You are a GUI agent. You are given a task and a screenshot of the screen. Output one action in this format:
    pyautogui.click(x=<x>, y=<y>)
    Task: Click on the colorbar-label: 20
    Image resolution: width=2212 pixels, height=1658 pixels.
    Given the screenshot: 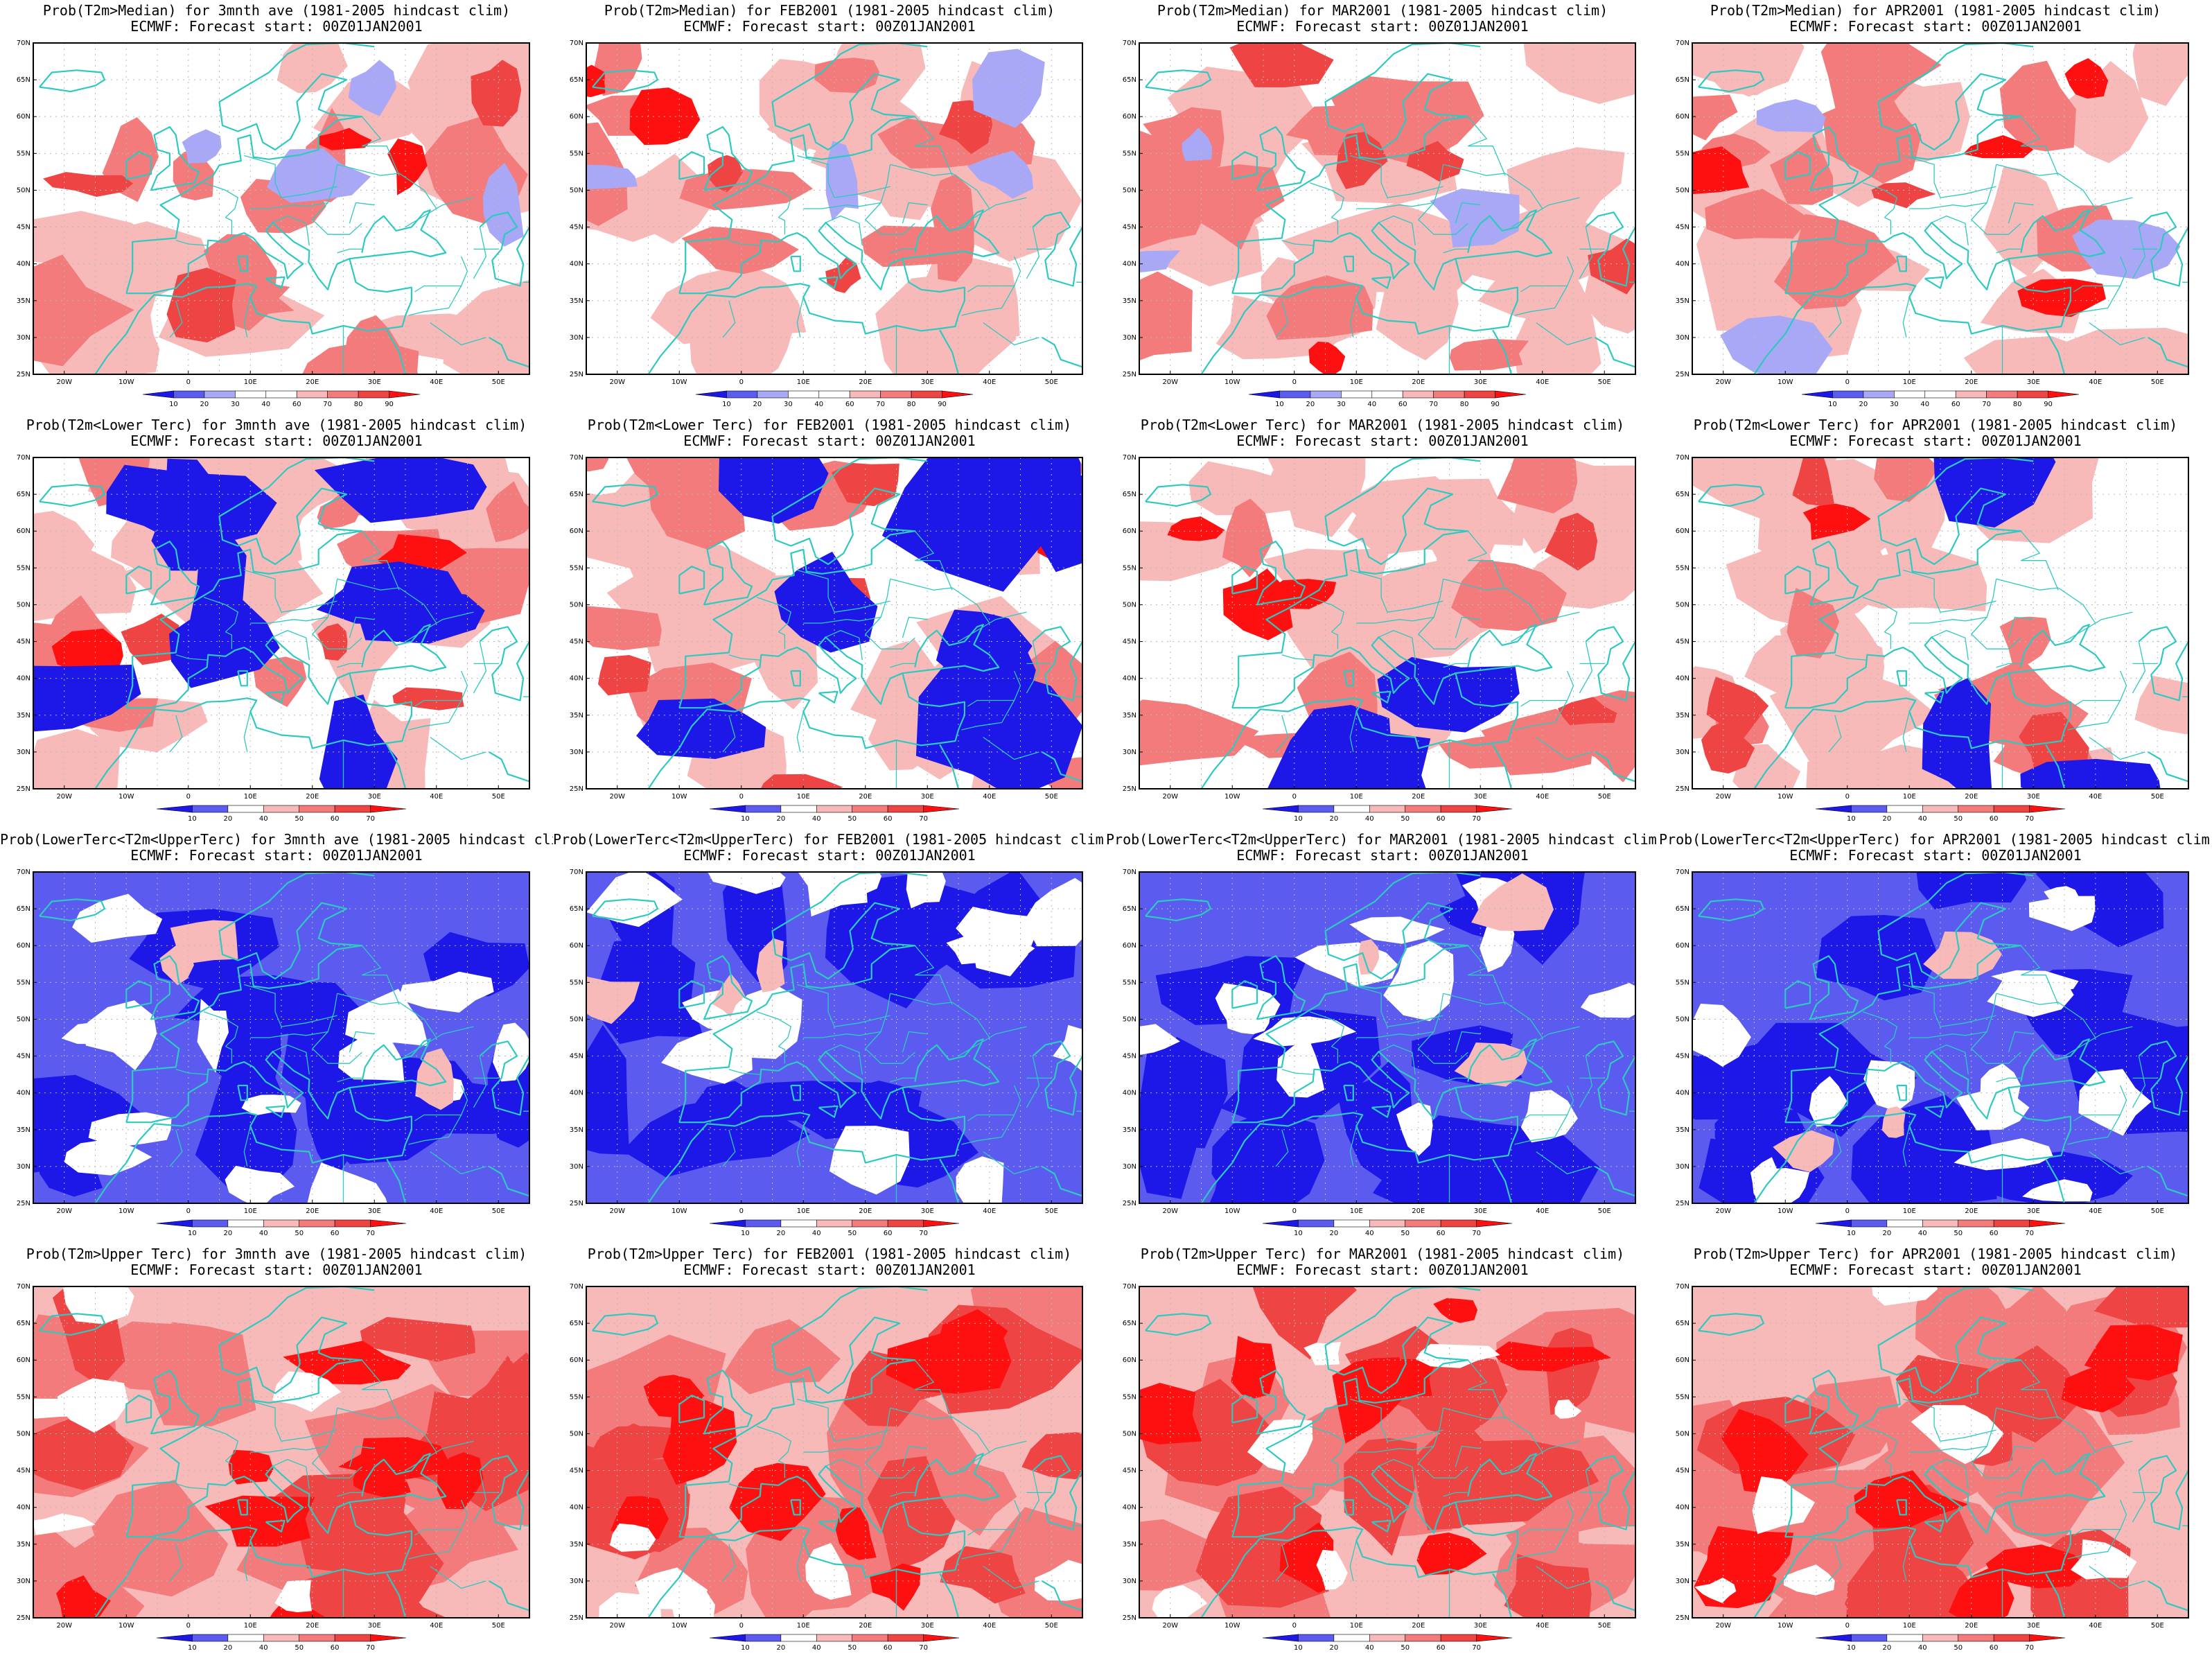 What is the action you would take?
    pyautogui.click(x=1886, y=1234)
    